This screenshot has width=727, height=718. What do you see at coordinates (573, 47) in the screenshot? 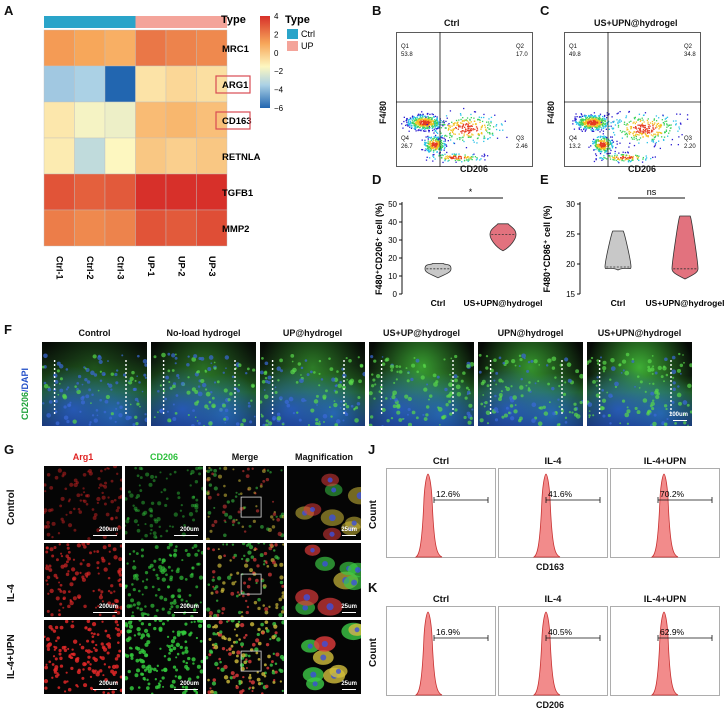
I see `flow-c-q1-label: Q1` at bounding box center [573, 47].